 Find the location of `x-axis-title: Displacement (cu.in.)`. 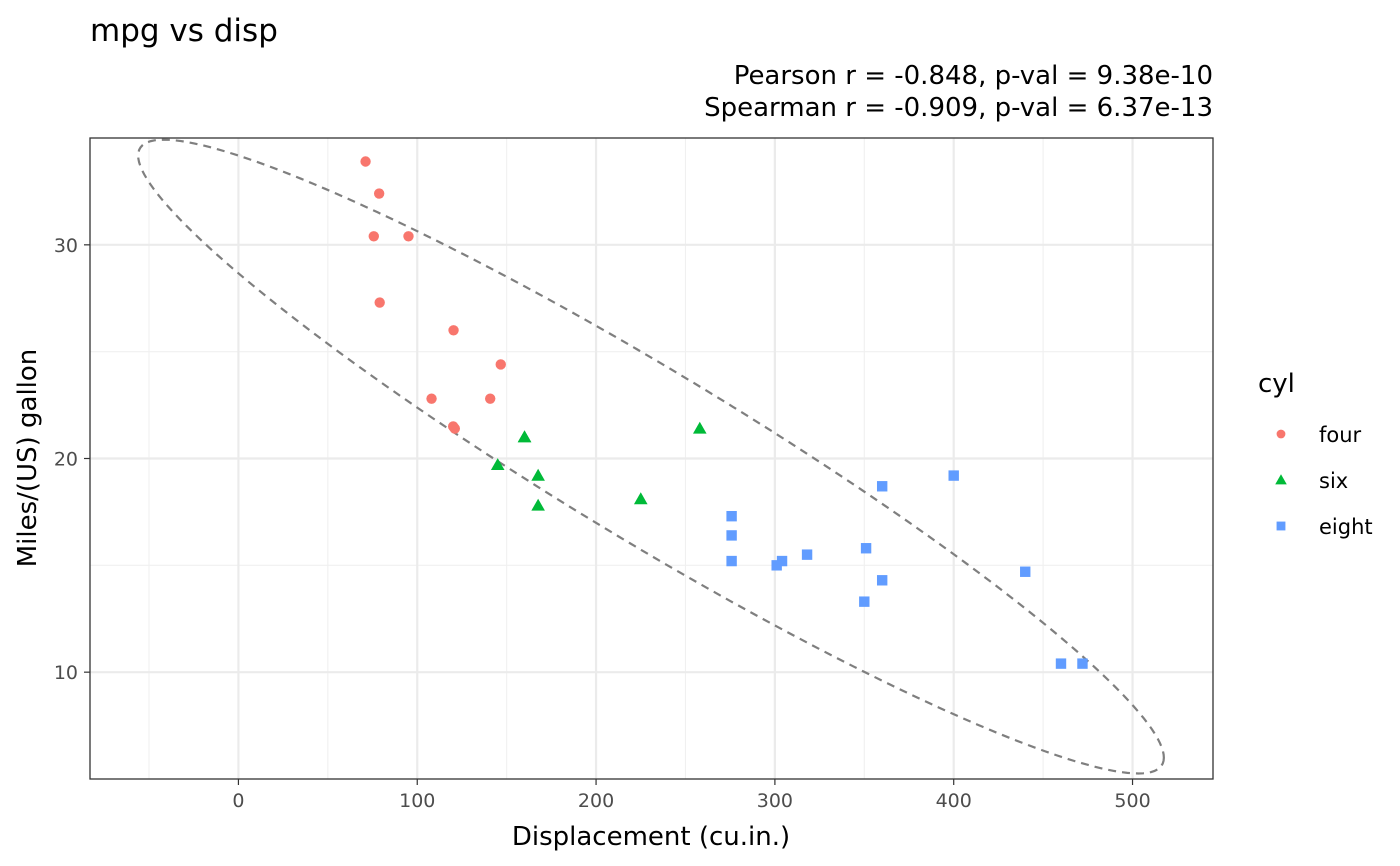

x-axis-title: Displacement (cu.in.) is located at coordinates (651, 837).